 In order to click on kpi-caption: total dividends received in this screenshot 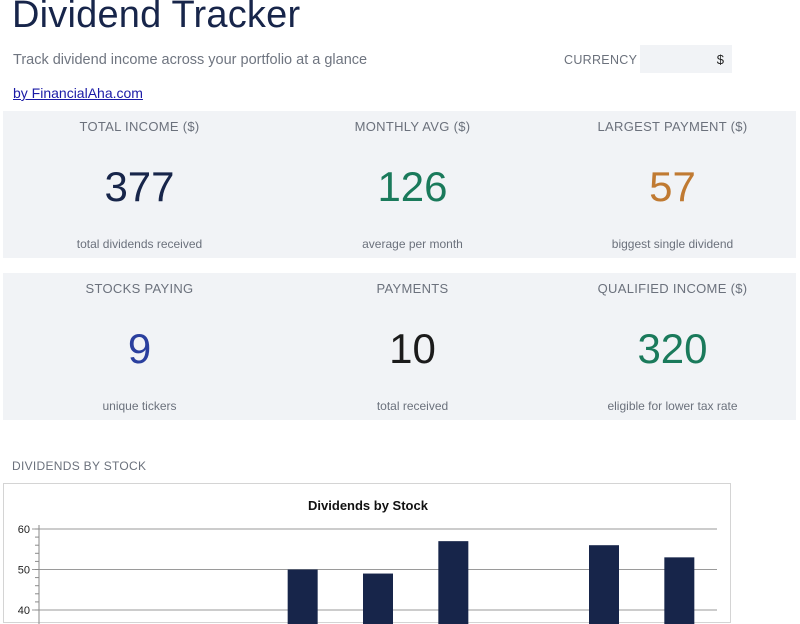, I will do `click(139, 244)`.